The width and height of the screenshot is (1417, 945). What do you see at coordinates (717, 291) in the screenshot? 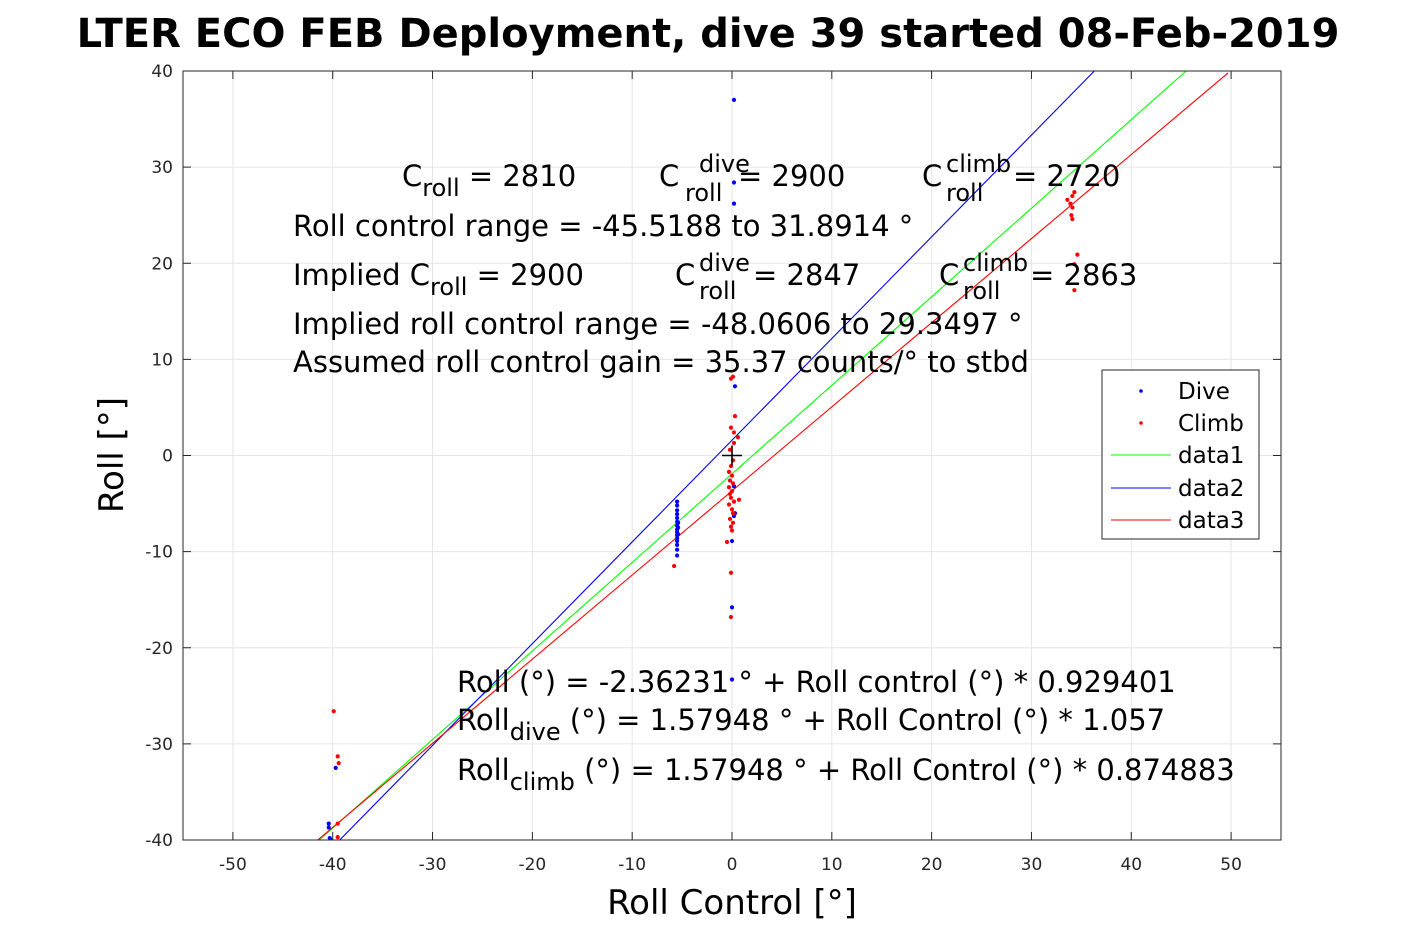
I see `annotation-implied-c-roll-dive-sub: roll` at bounding box center [717, 291].